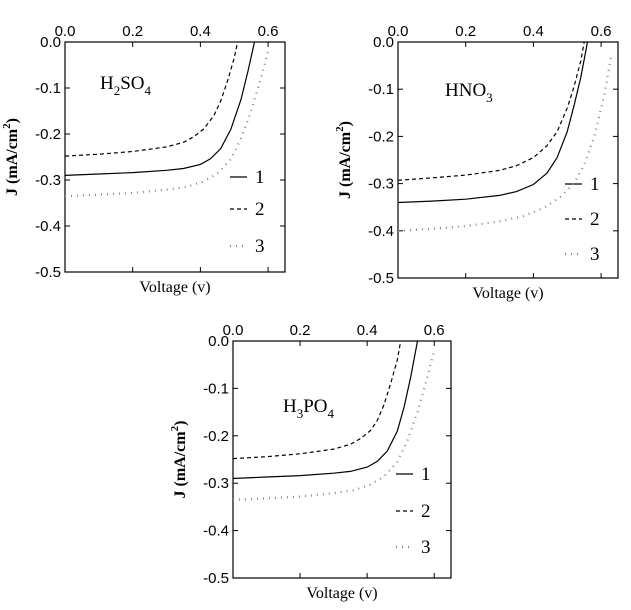 The image size is (631, 610). What do you see at coordinates (469, 92) in the screenshot?
I see `panel-label: HNO3` at bounding box center [469, 92].